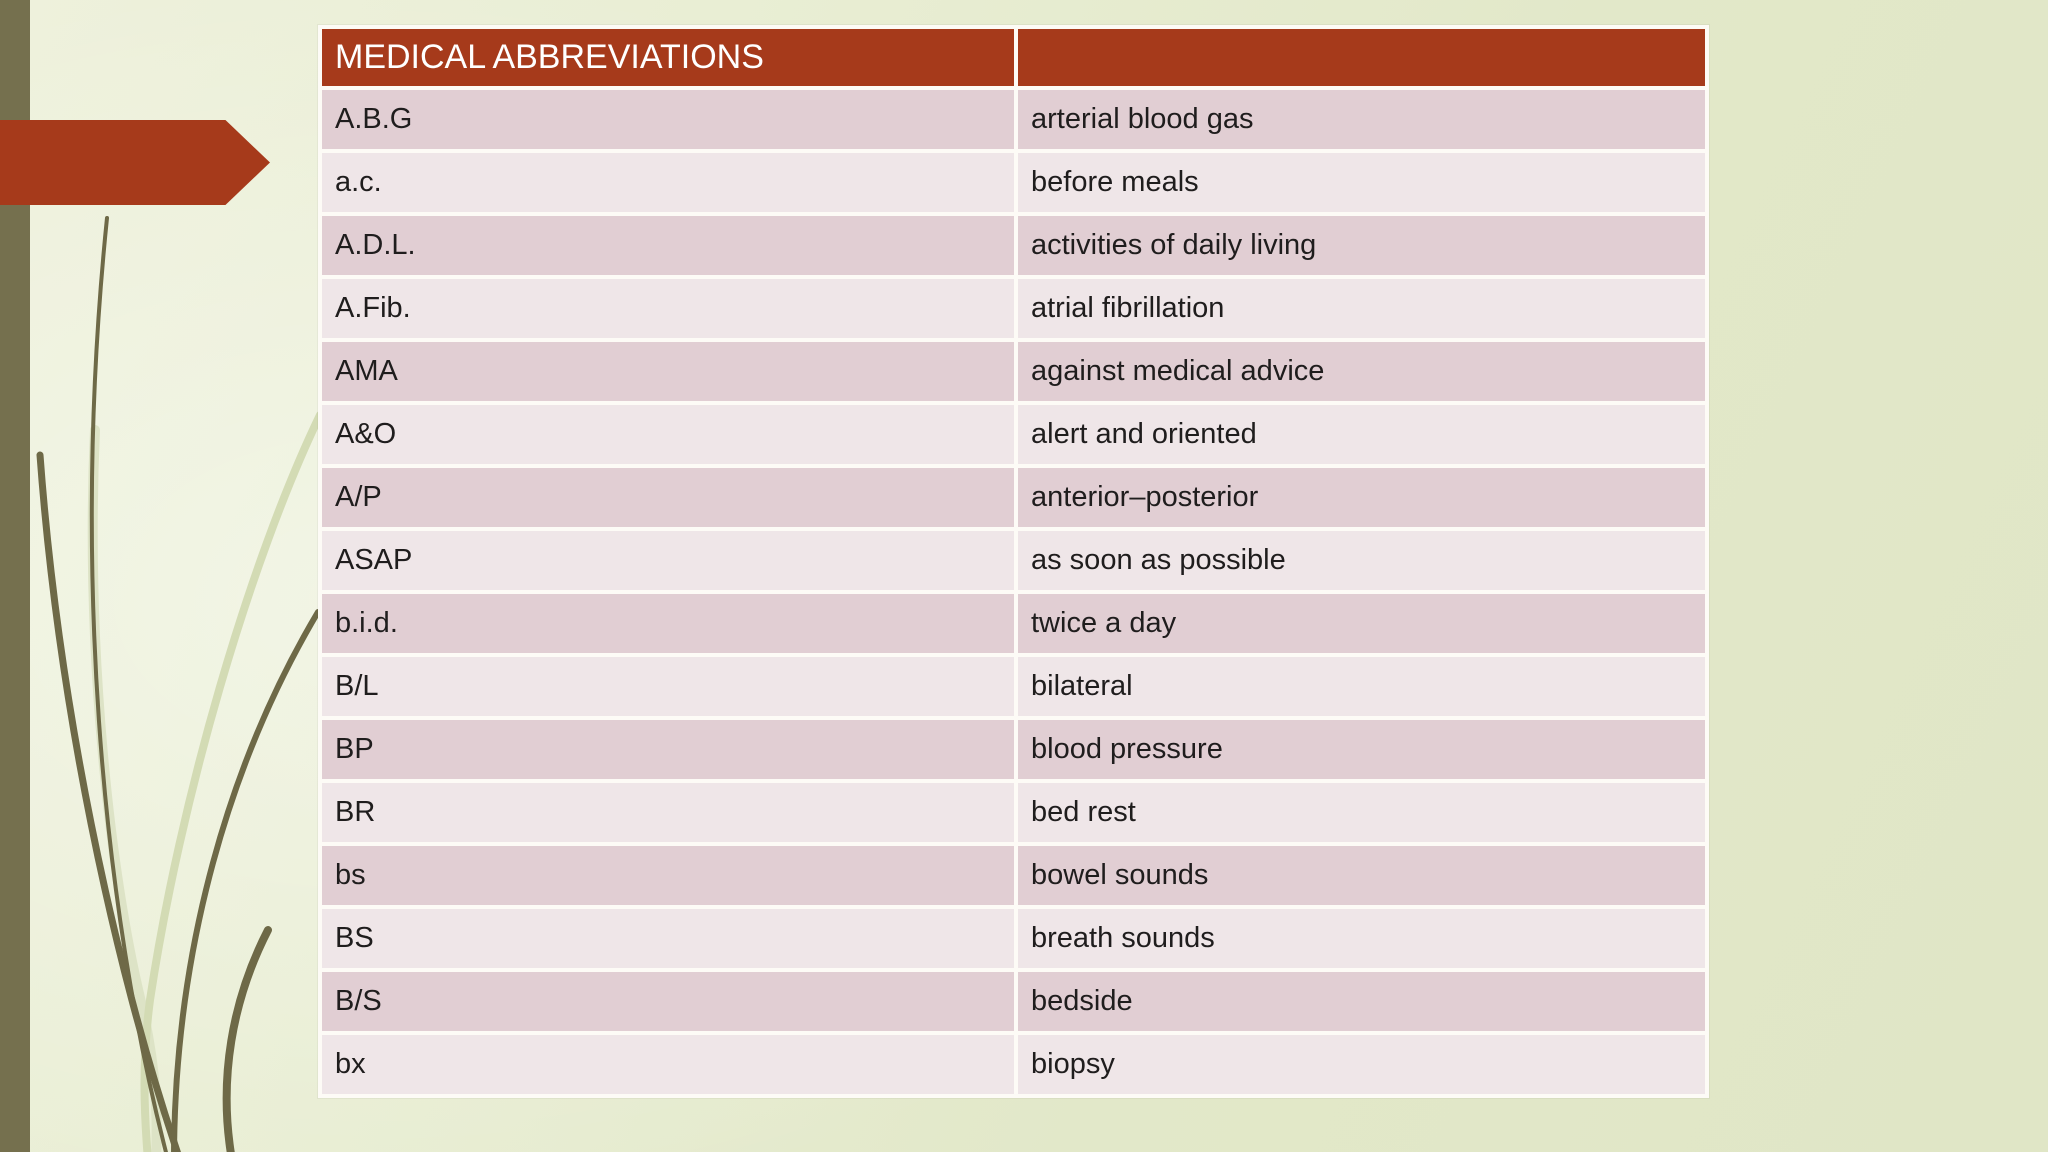 The image size is (2048, 1152). Describe the element at coordinates (1361, 497) in the screenshot. I see `meaning-cell: anterior–posterior` at that location.